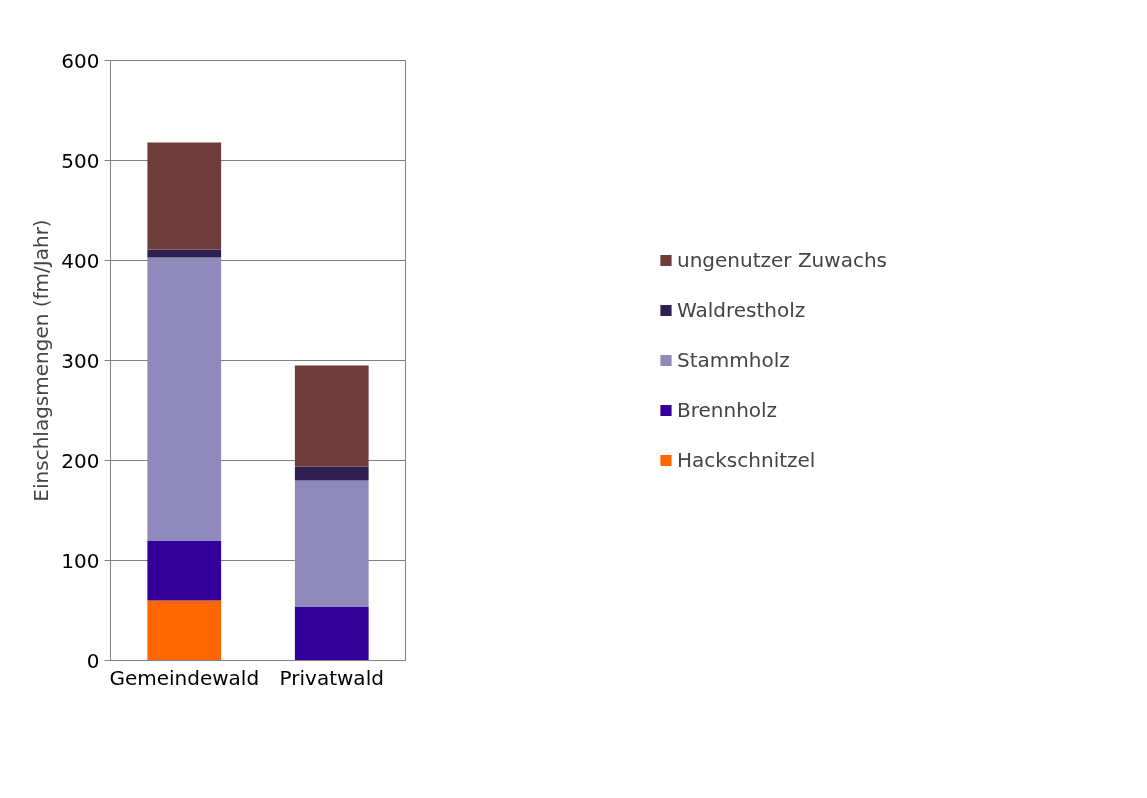 The image size is (1147, 798). I want to click on y-tick-label: 500, so click(80, 160).